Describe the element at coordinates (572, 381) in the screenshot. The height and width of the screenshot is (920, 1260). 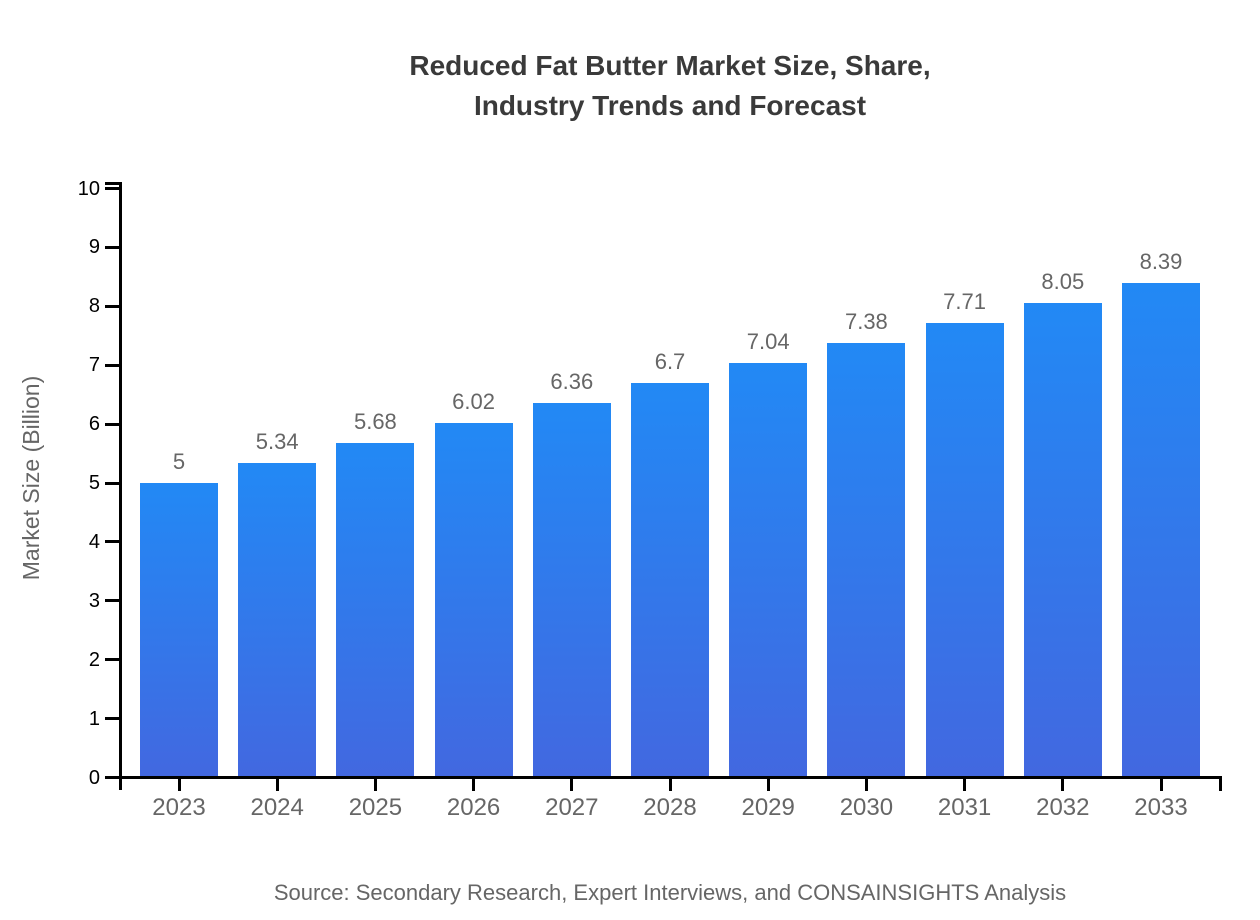
I see `bar-value-label: 6.36` at that location.